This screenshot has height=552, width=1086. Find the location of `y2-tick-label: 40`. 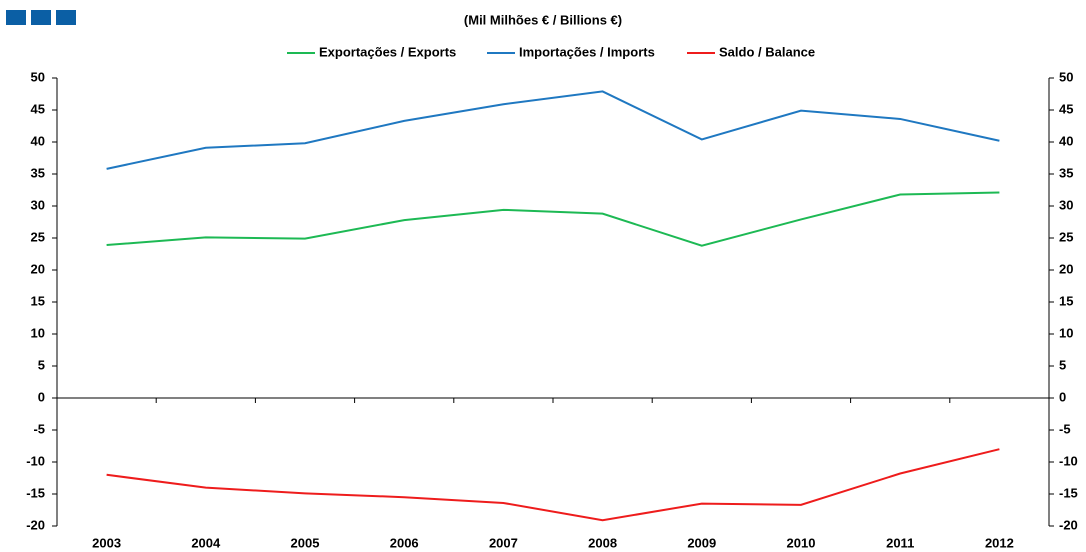

y2-tick-label: 40 is located at coordinates (1066, 140).